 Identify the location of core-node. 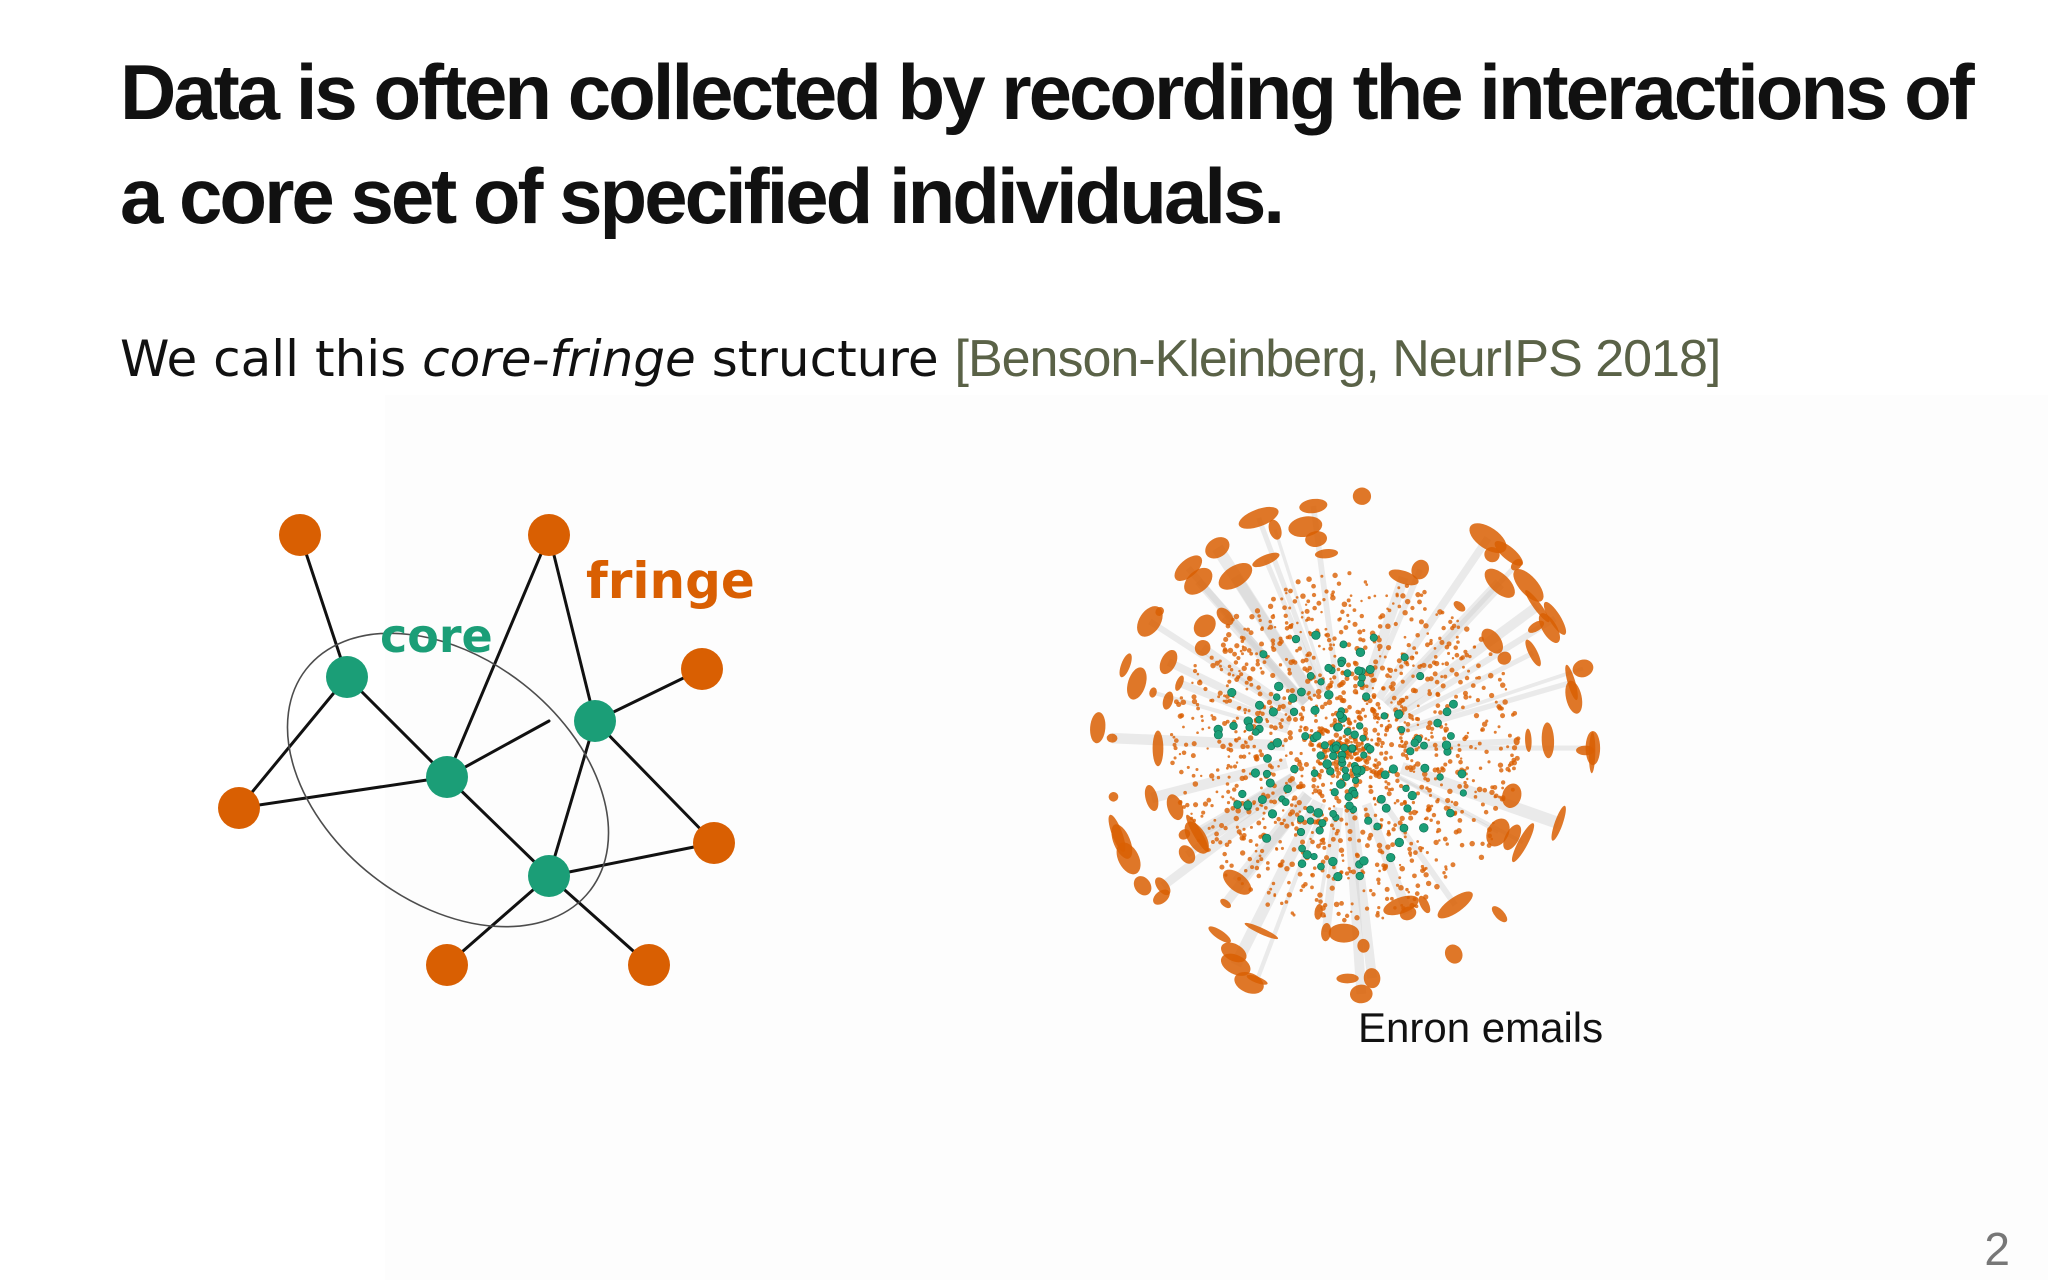
(347, 677).